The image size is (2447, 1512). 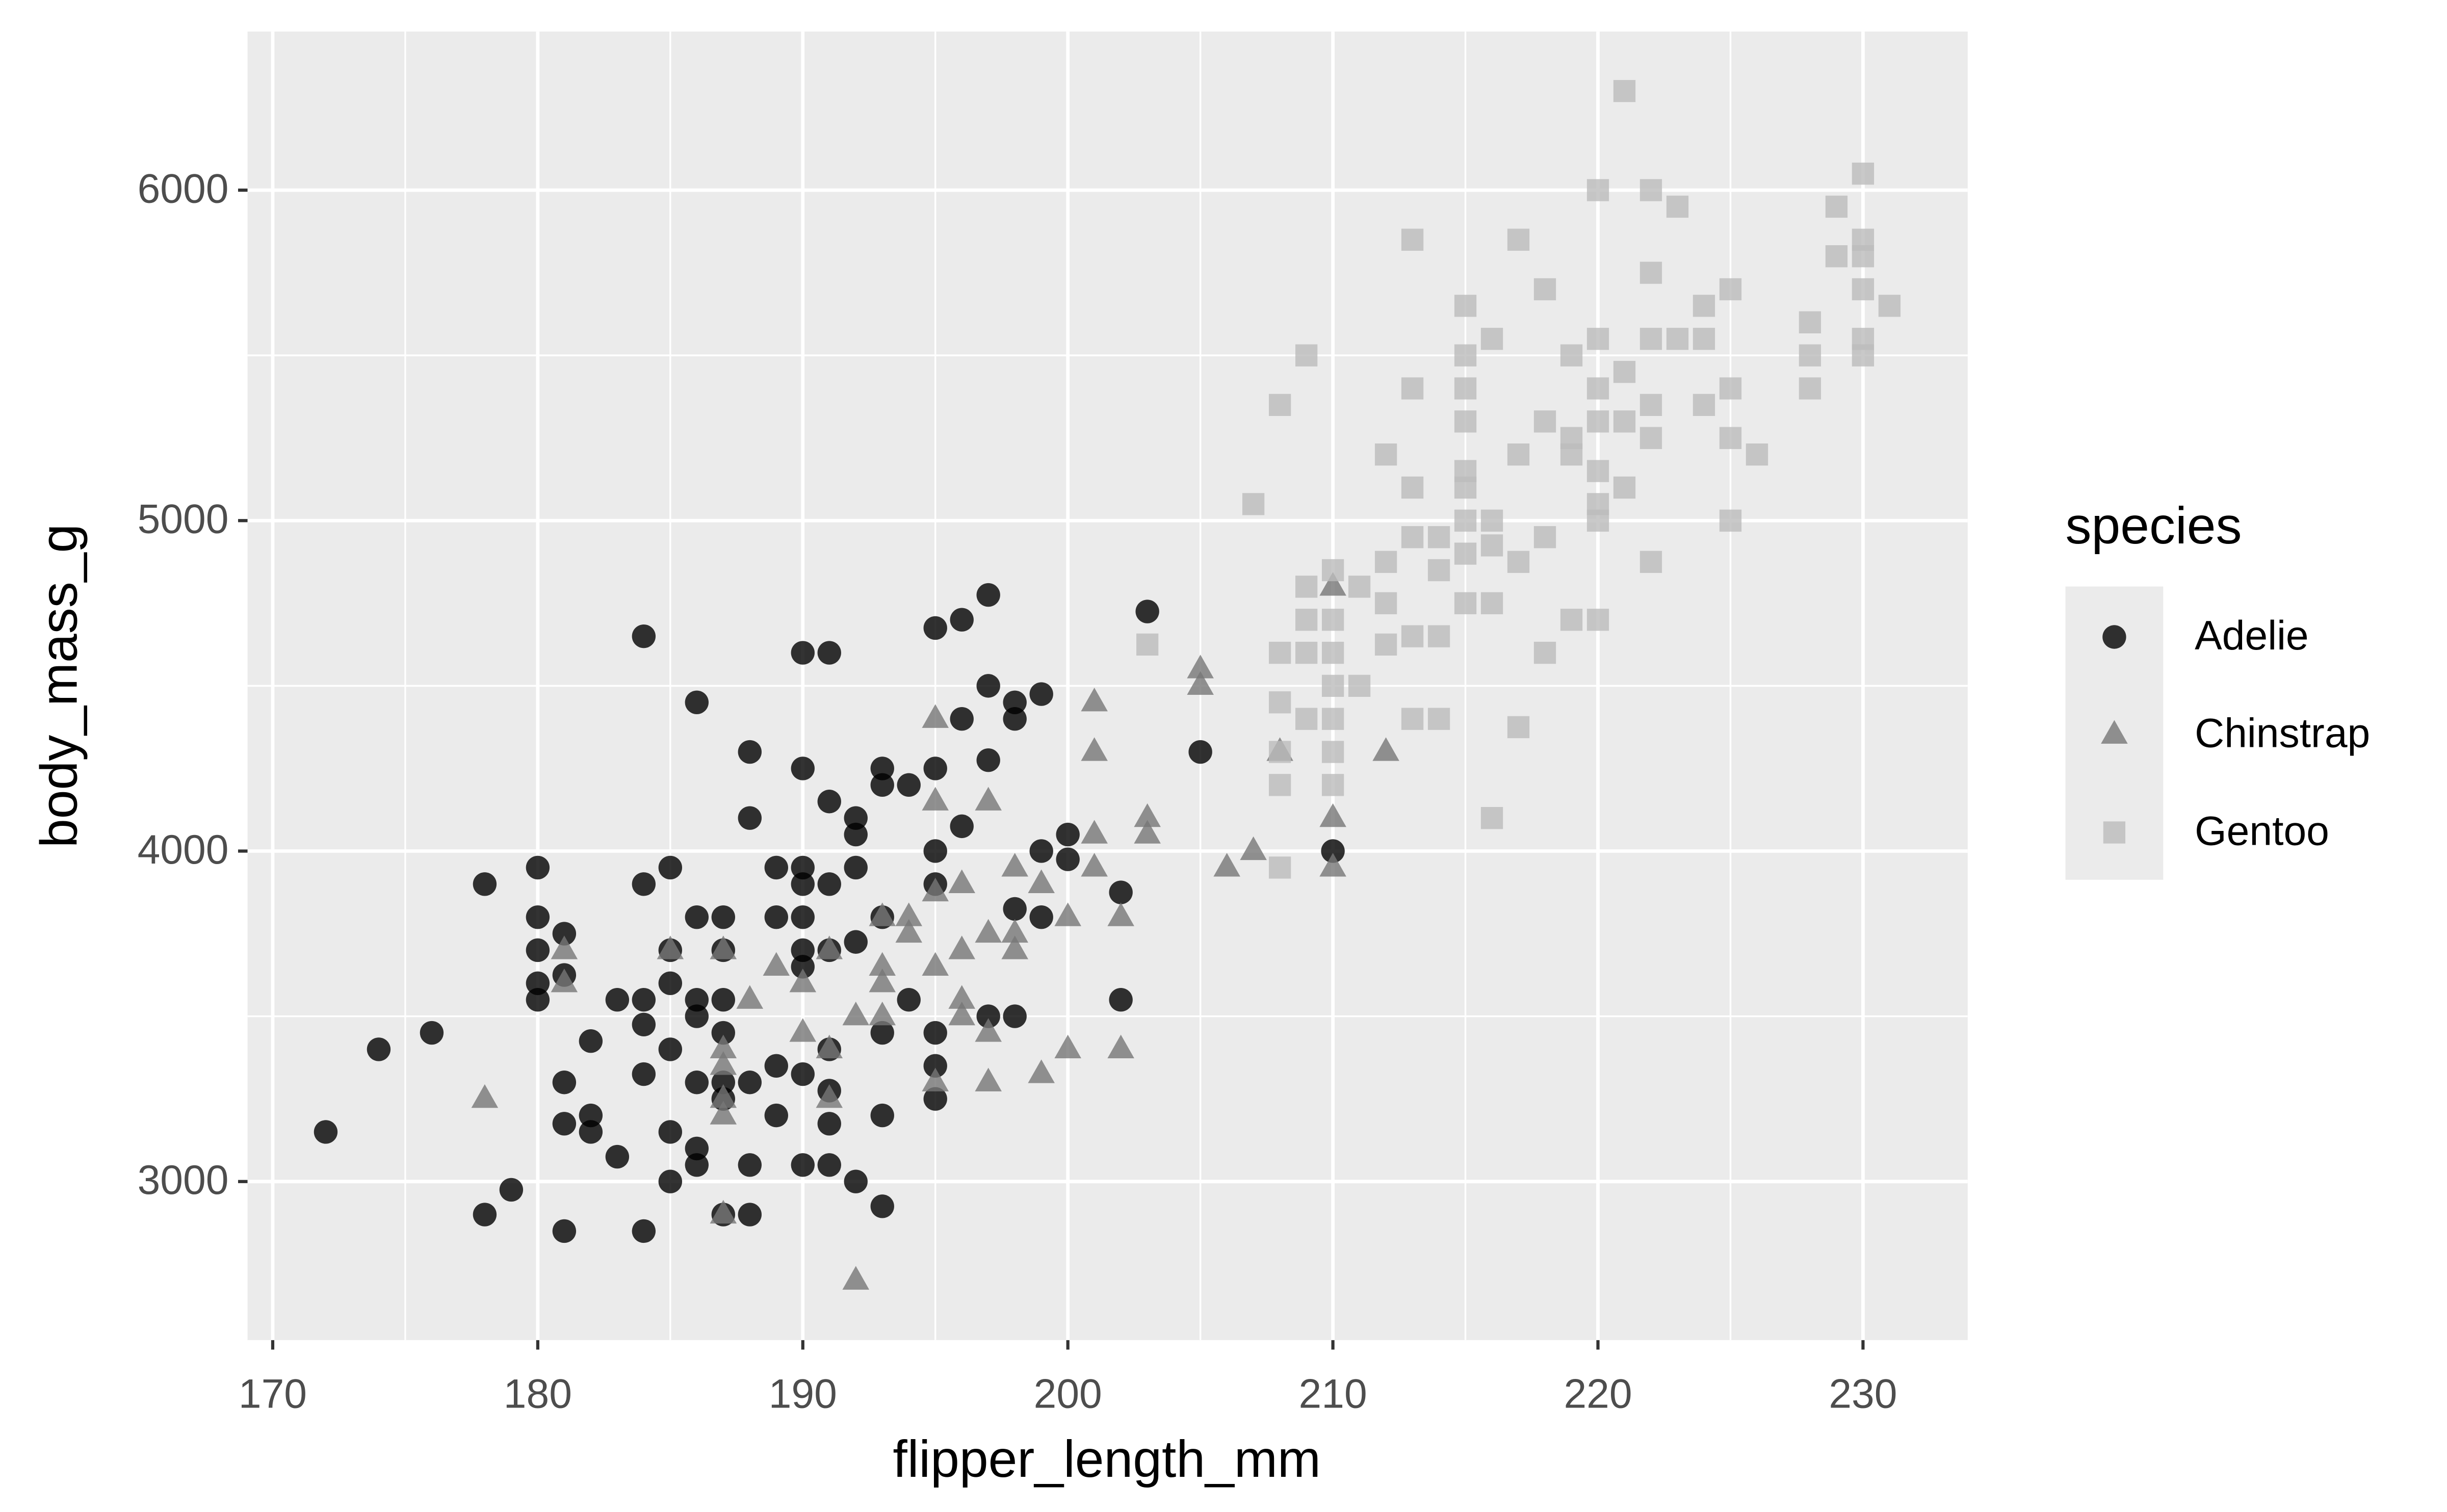 I want to click on x-tick-label: 180, so click(x=538, y=1394).